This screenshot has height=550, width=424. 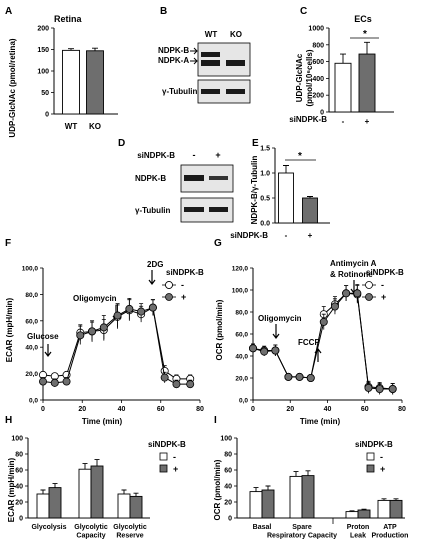 What do you see at coordinates (71, 126) in the screenshot?
I see `chart-a-category-label: WT` at bounding box center [71, 126].